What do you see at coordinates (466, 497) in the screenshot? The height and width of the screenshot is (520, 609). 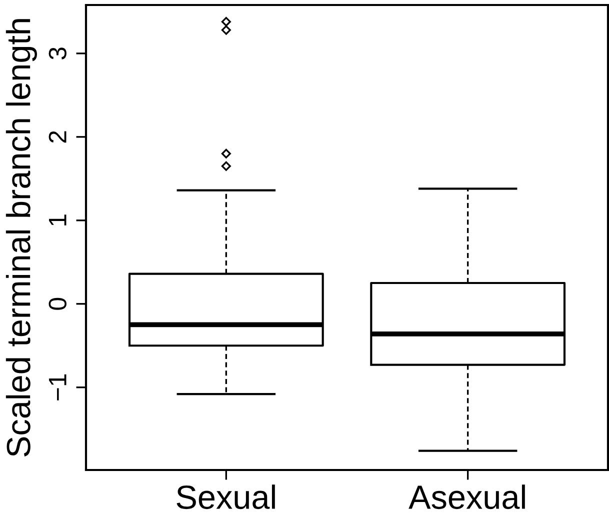 I see `x-tick-label: Asexual` at bounding box center [466, 497].